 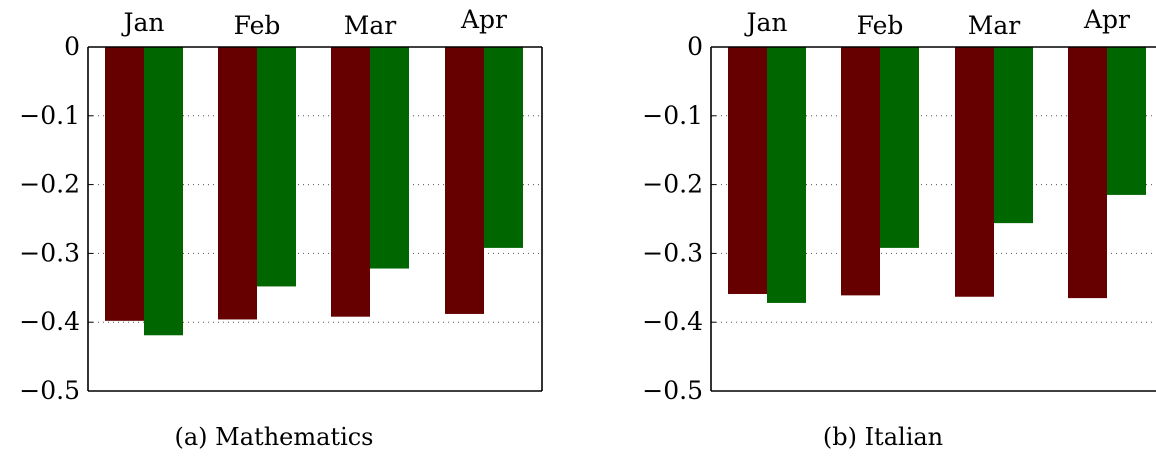 What do you see at coordinates (274, 437) in the screenshot?
I see `subplot-caption: (a) Mathematics` at bounding box center [274, 437].